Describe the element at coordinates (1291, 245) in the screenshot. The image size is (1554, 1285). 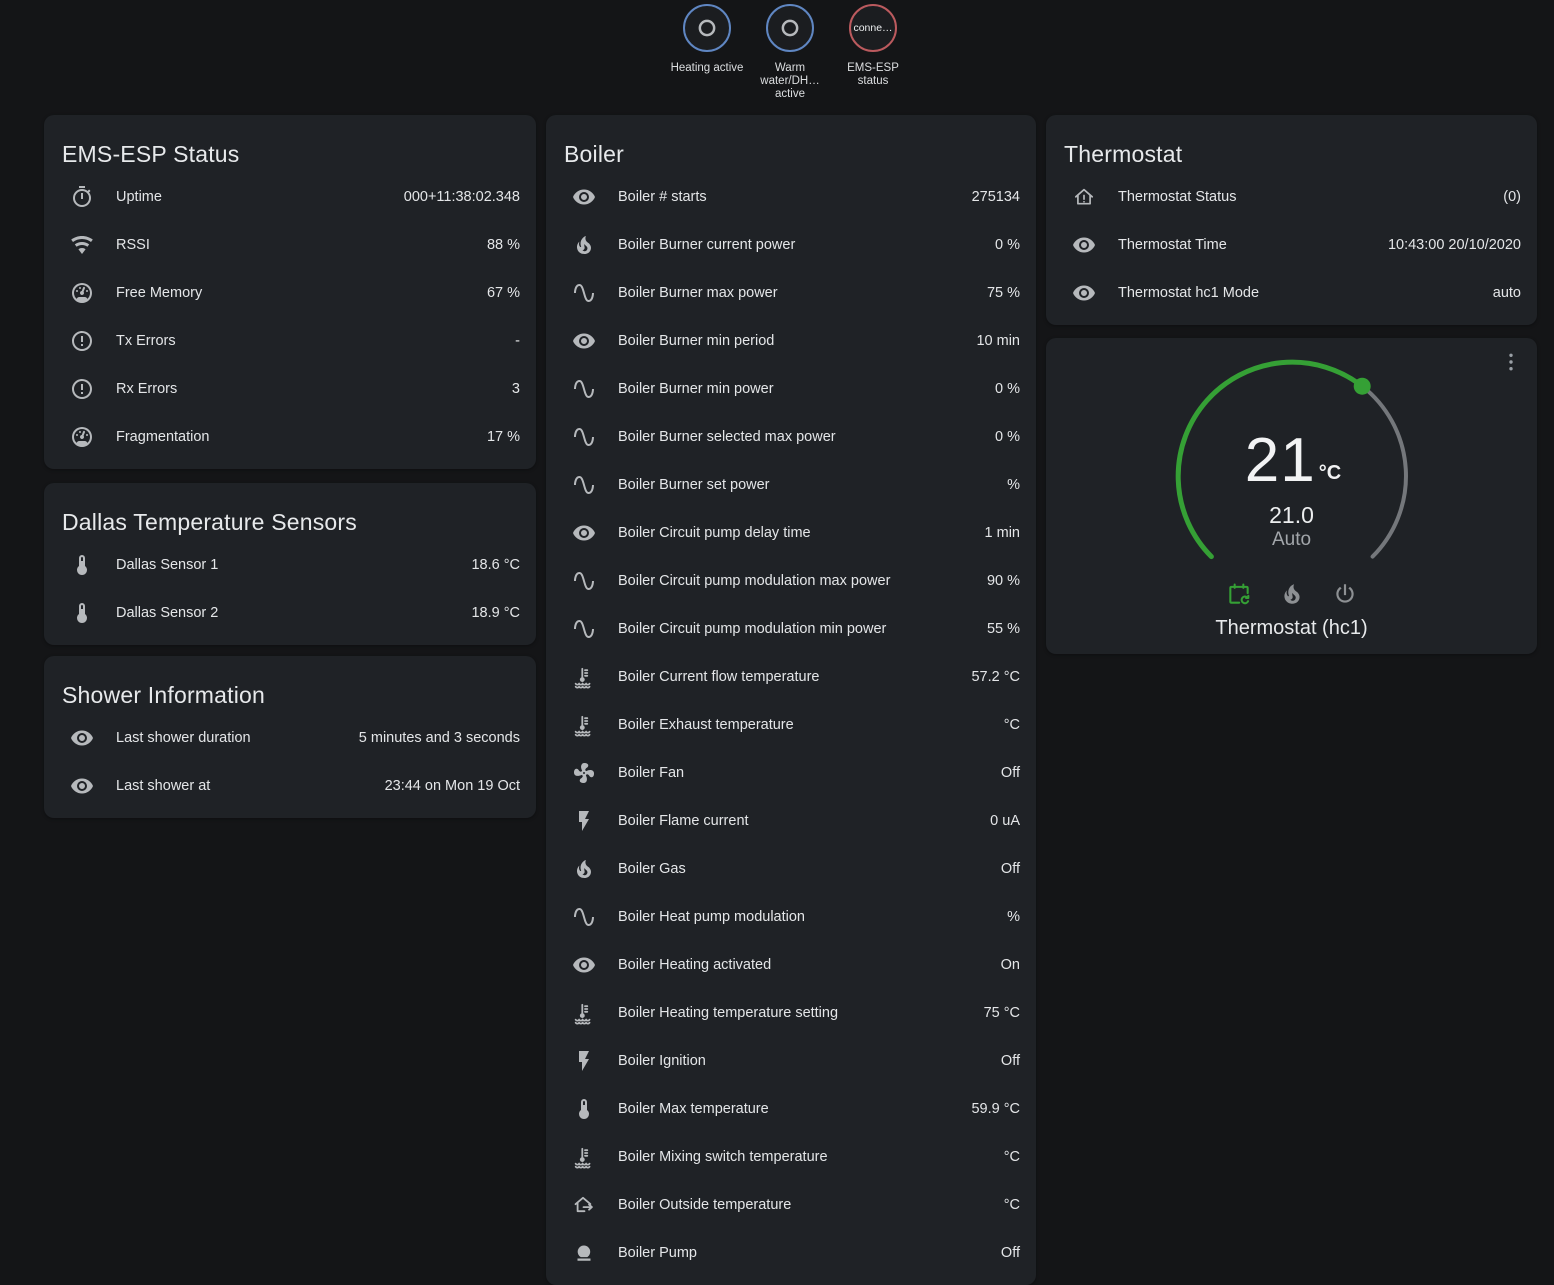
I see `entity-row-thermostat-time: Thermostat Time 10:43:00 20/10/2020` at that location.